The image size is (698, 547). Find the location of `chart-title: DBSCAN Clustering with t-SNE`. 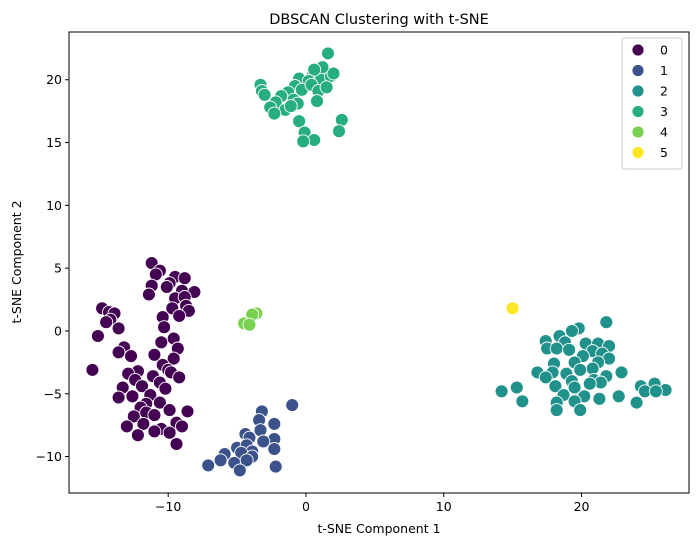

chart-title: DBSCAN Clustering with t-SNE is located at coordinates (379, 20).